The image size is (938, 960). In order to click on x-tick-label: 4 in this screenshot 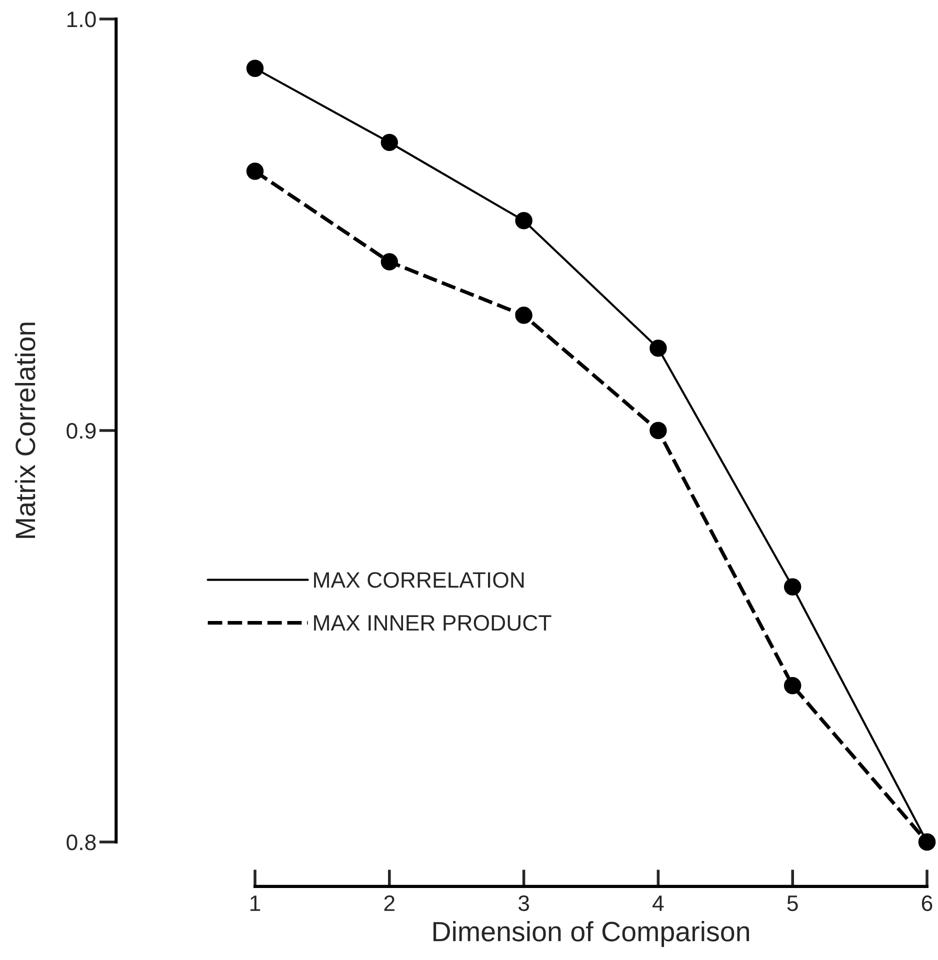, I will do `click(658, 903)`.